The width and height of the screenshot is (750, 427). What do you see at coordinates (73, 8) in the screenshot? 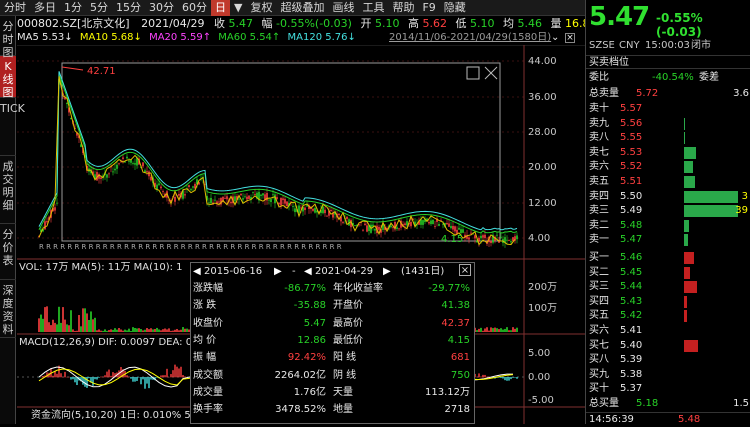
I see `tab-1min: 1分` at bounding box center [73, 8].